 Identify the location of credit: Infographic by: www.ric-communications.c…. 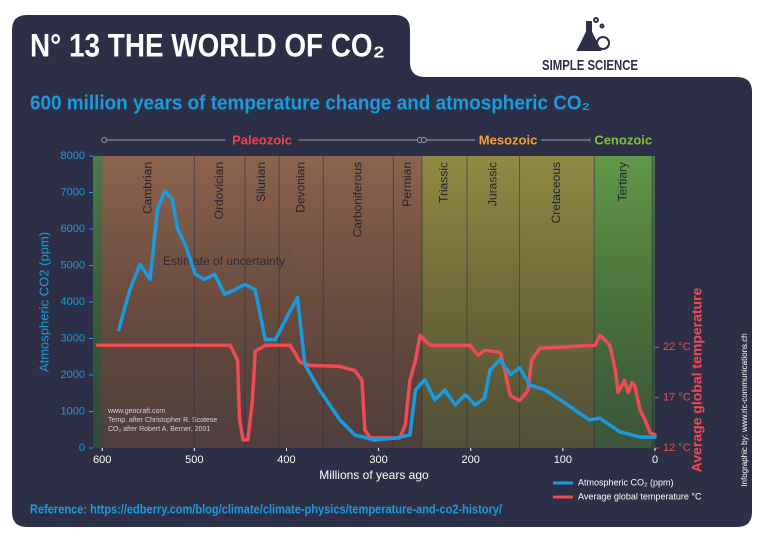
(744, 409).